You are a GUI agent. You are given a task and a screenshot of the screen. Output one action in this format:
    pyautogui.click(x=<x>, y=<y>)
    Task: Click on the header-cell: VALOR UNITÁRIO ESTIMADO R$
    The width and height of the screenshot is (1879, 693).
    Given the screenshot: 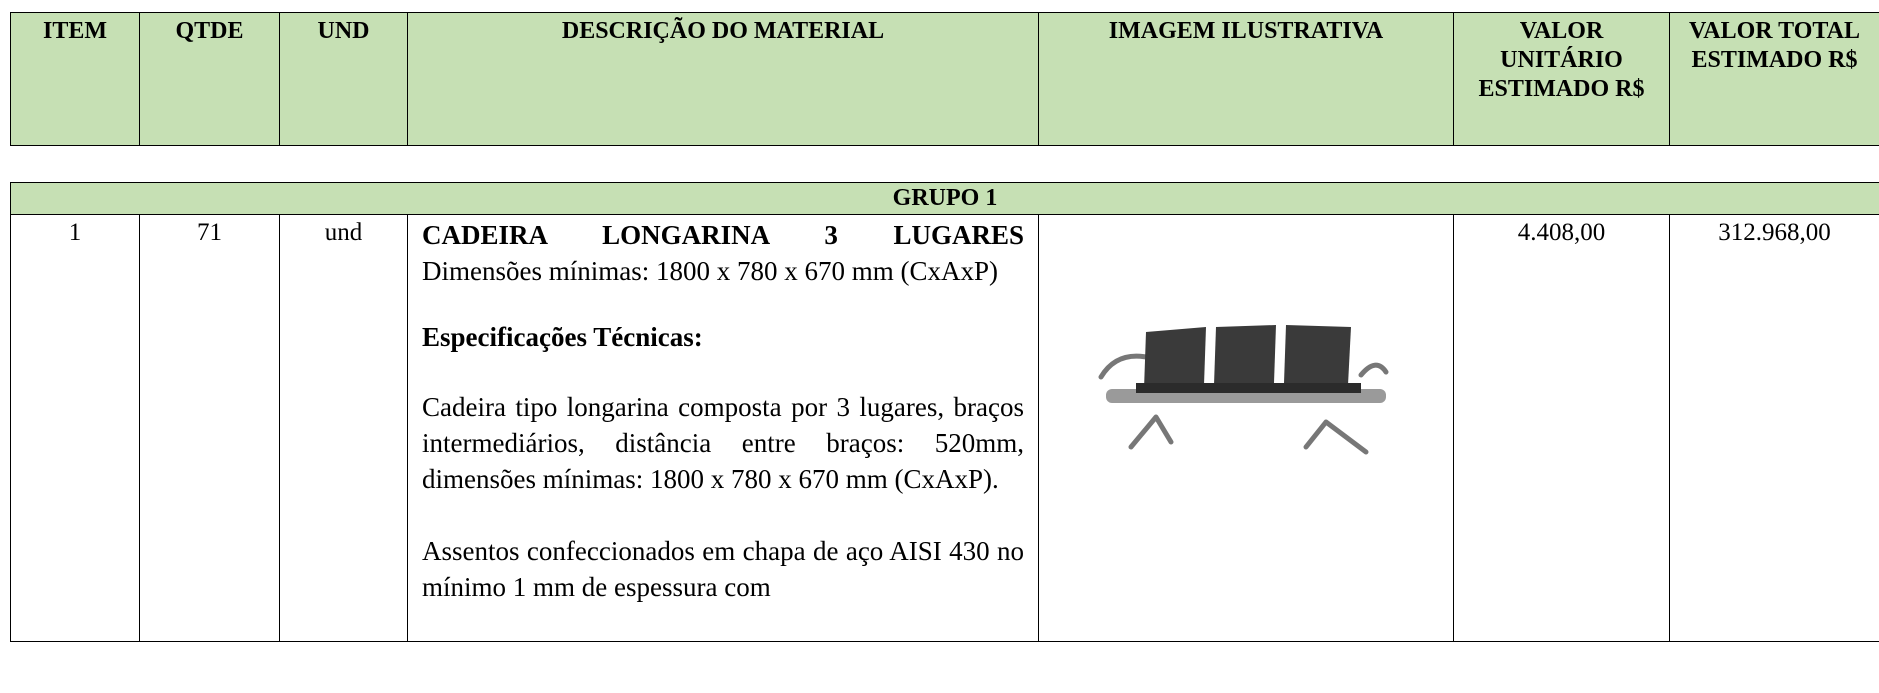 What is the action you would take?
    pyautogui.click(x=1561, y=79)
    